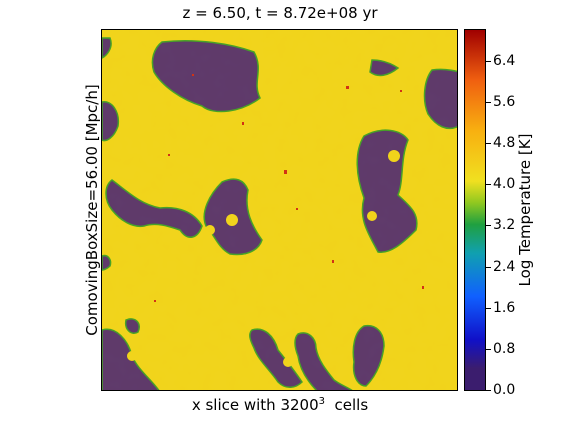 This screenshot has height=421, width=571. Describe the element at coordinates (504, 102) in the screenshot. I see `colorbar-tick-label: 5.6` at that location.